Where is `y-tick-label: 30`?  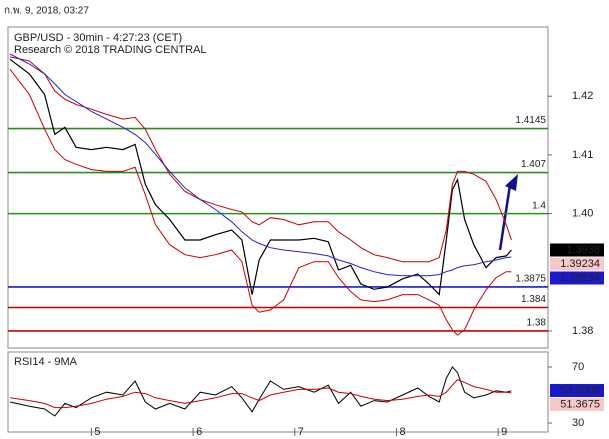 y-tick-label: 30 is located at coordinates (578, 423).